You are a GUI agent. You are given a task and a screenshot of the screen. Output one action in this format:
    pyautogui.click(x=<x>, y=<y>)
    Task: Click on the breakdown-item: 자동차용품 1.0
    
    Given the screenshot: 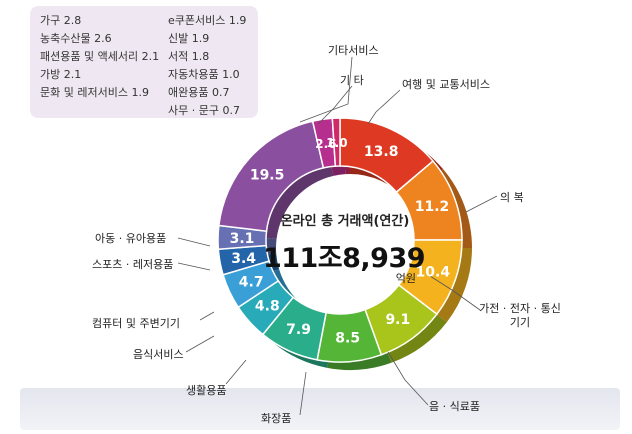 What is the action you would take?
    pyautogui.click(x=204, y=74)
    